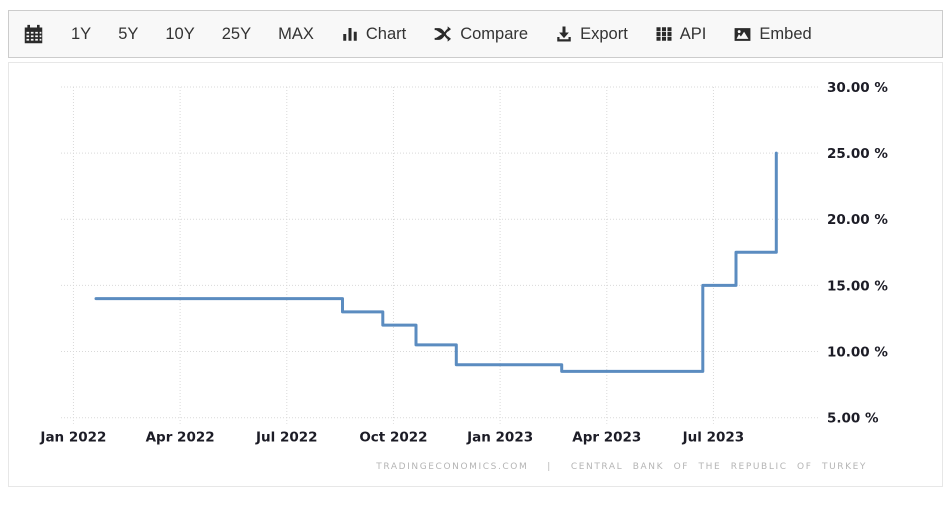 The image size is (951, 530). Describe the element at coordinates (664, 34) in the screenshot. I see `grid-icon` at that location.